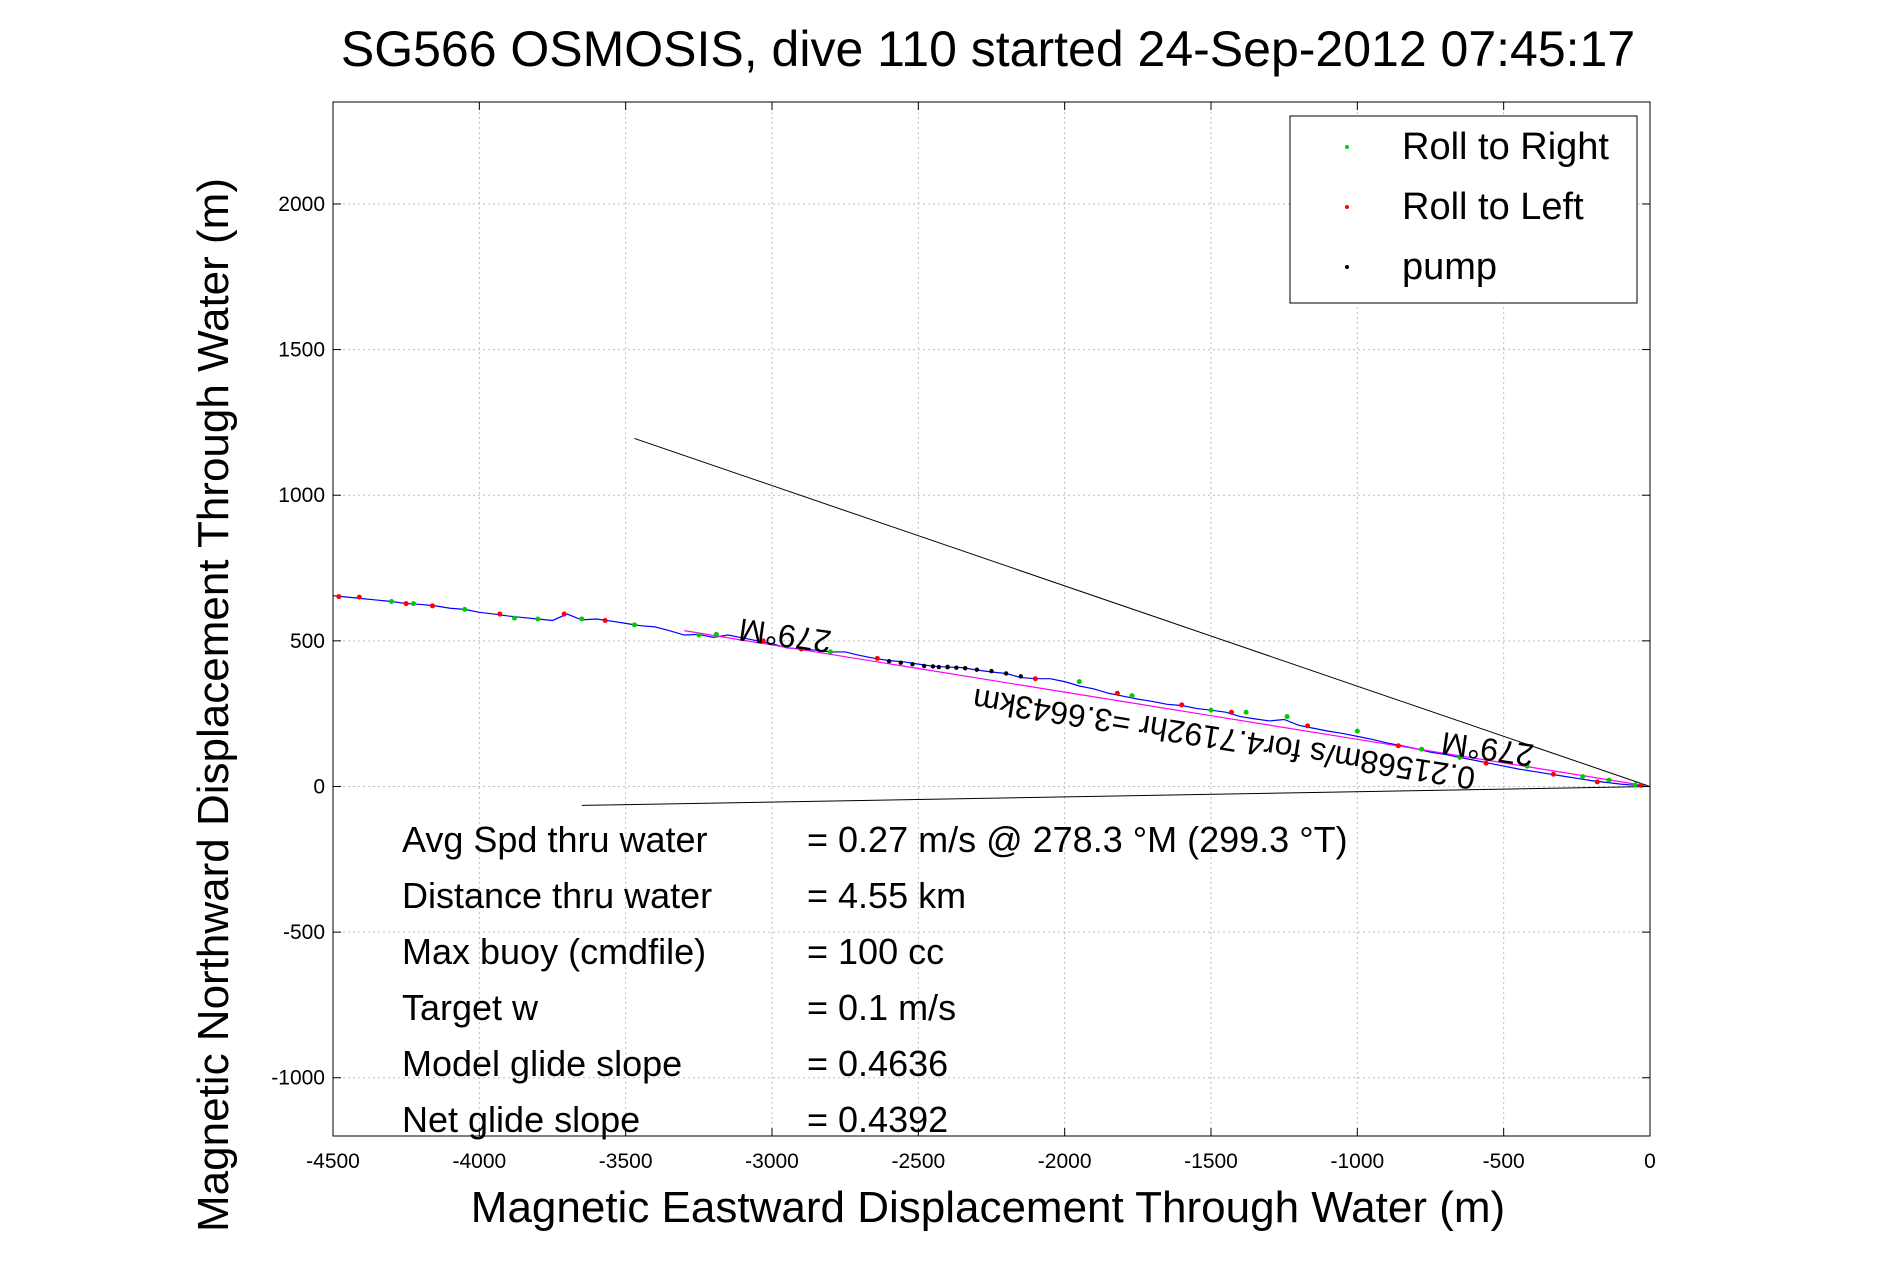  I want to click on y-tick-label: 1500, so click(301, 350).